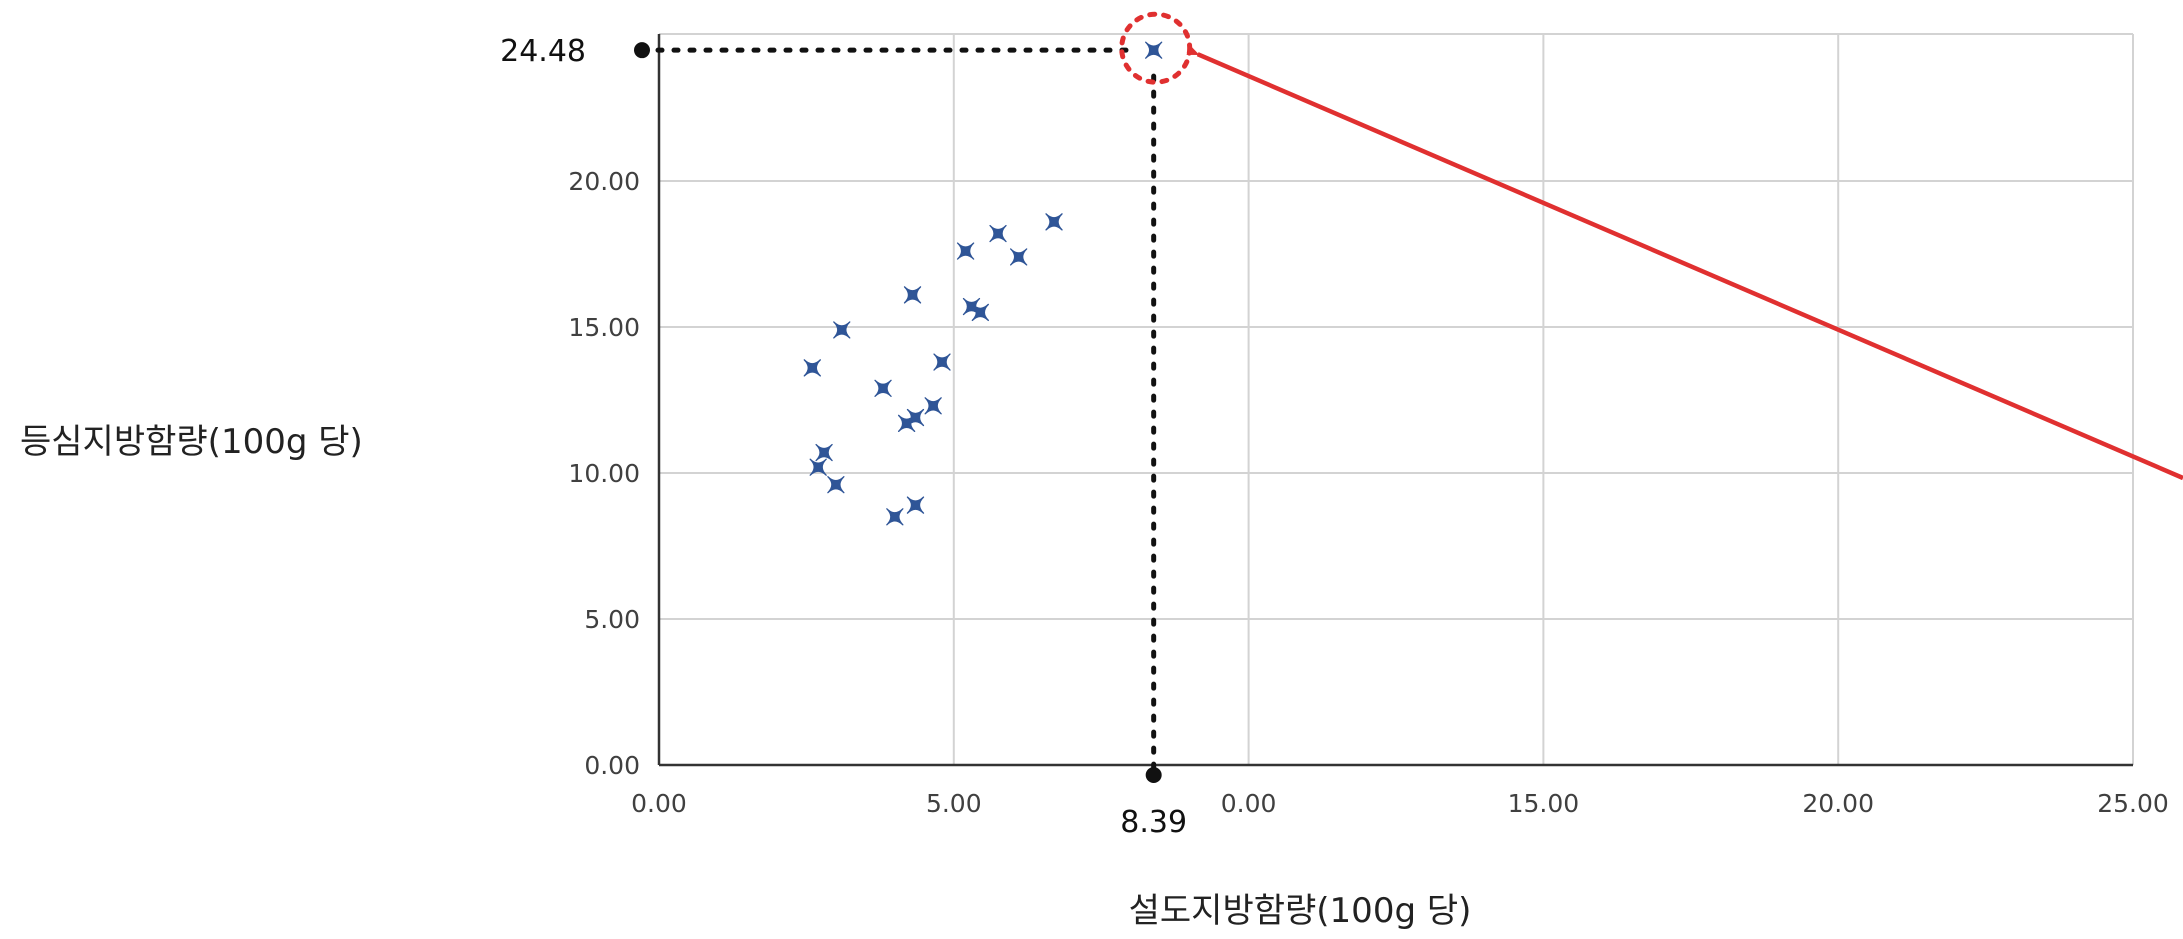 Image resolution: width=2183 pixels, height=939 pixels. I want to click on y-tick-label: 10.00, so click(604, 473).